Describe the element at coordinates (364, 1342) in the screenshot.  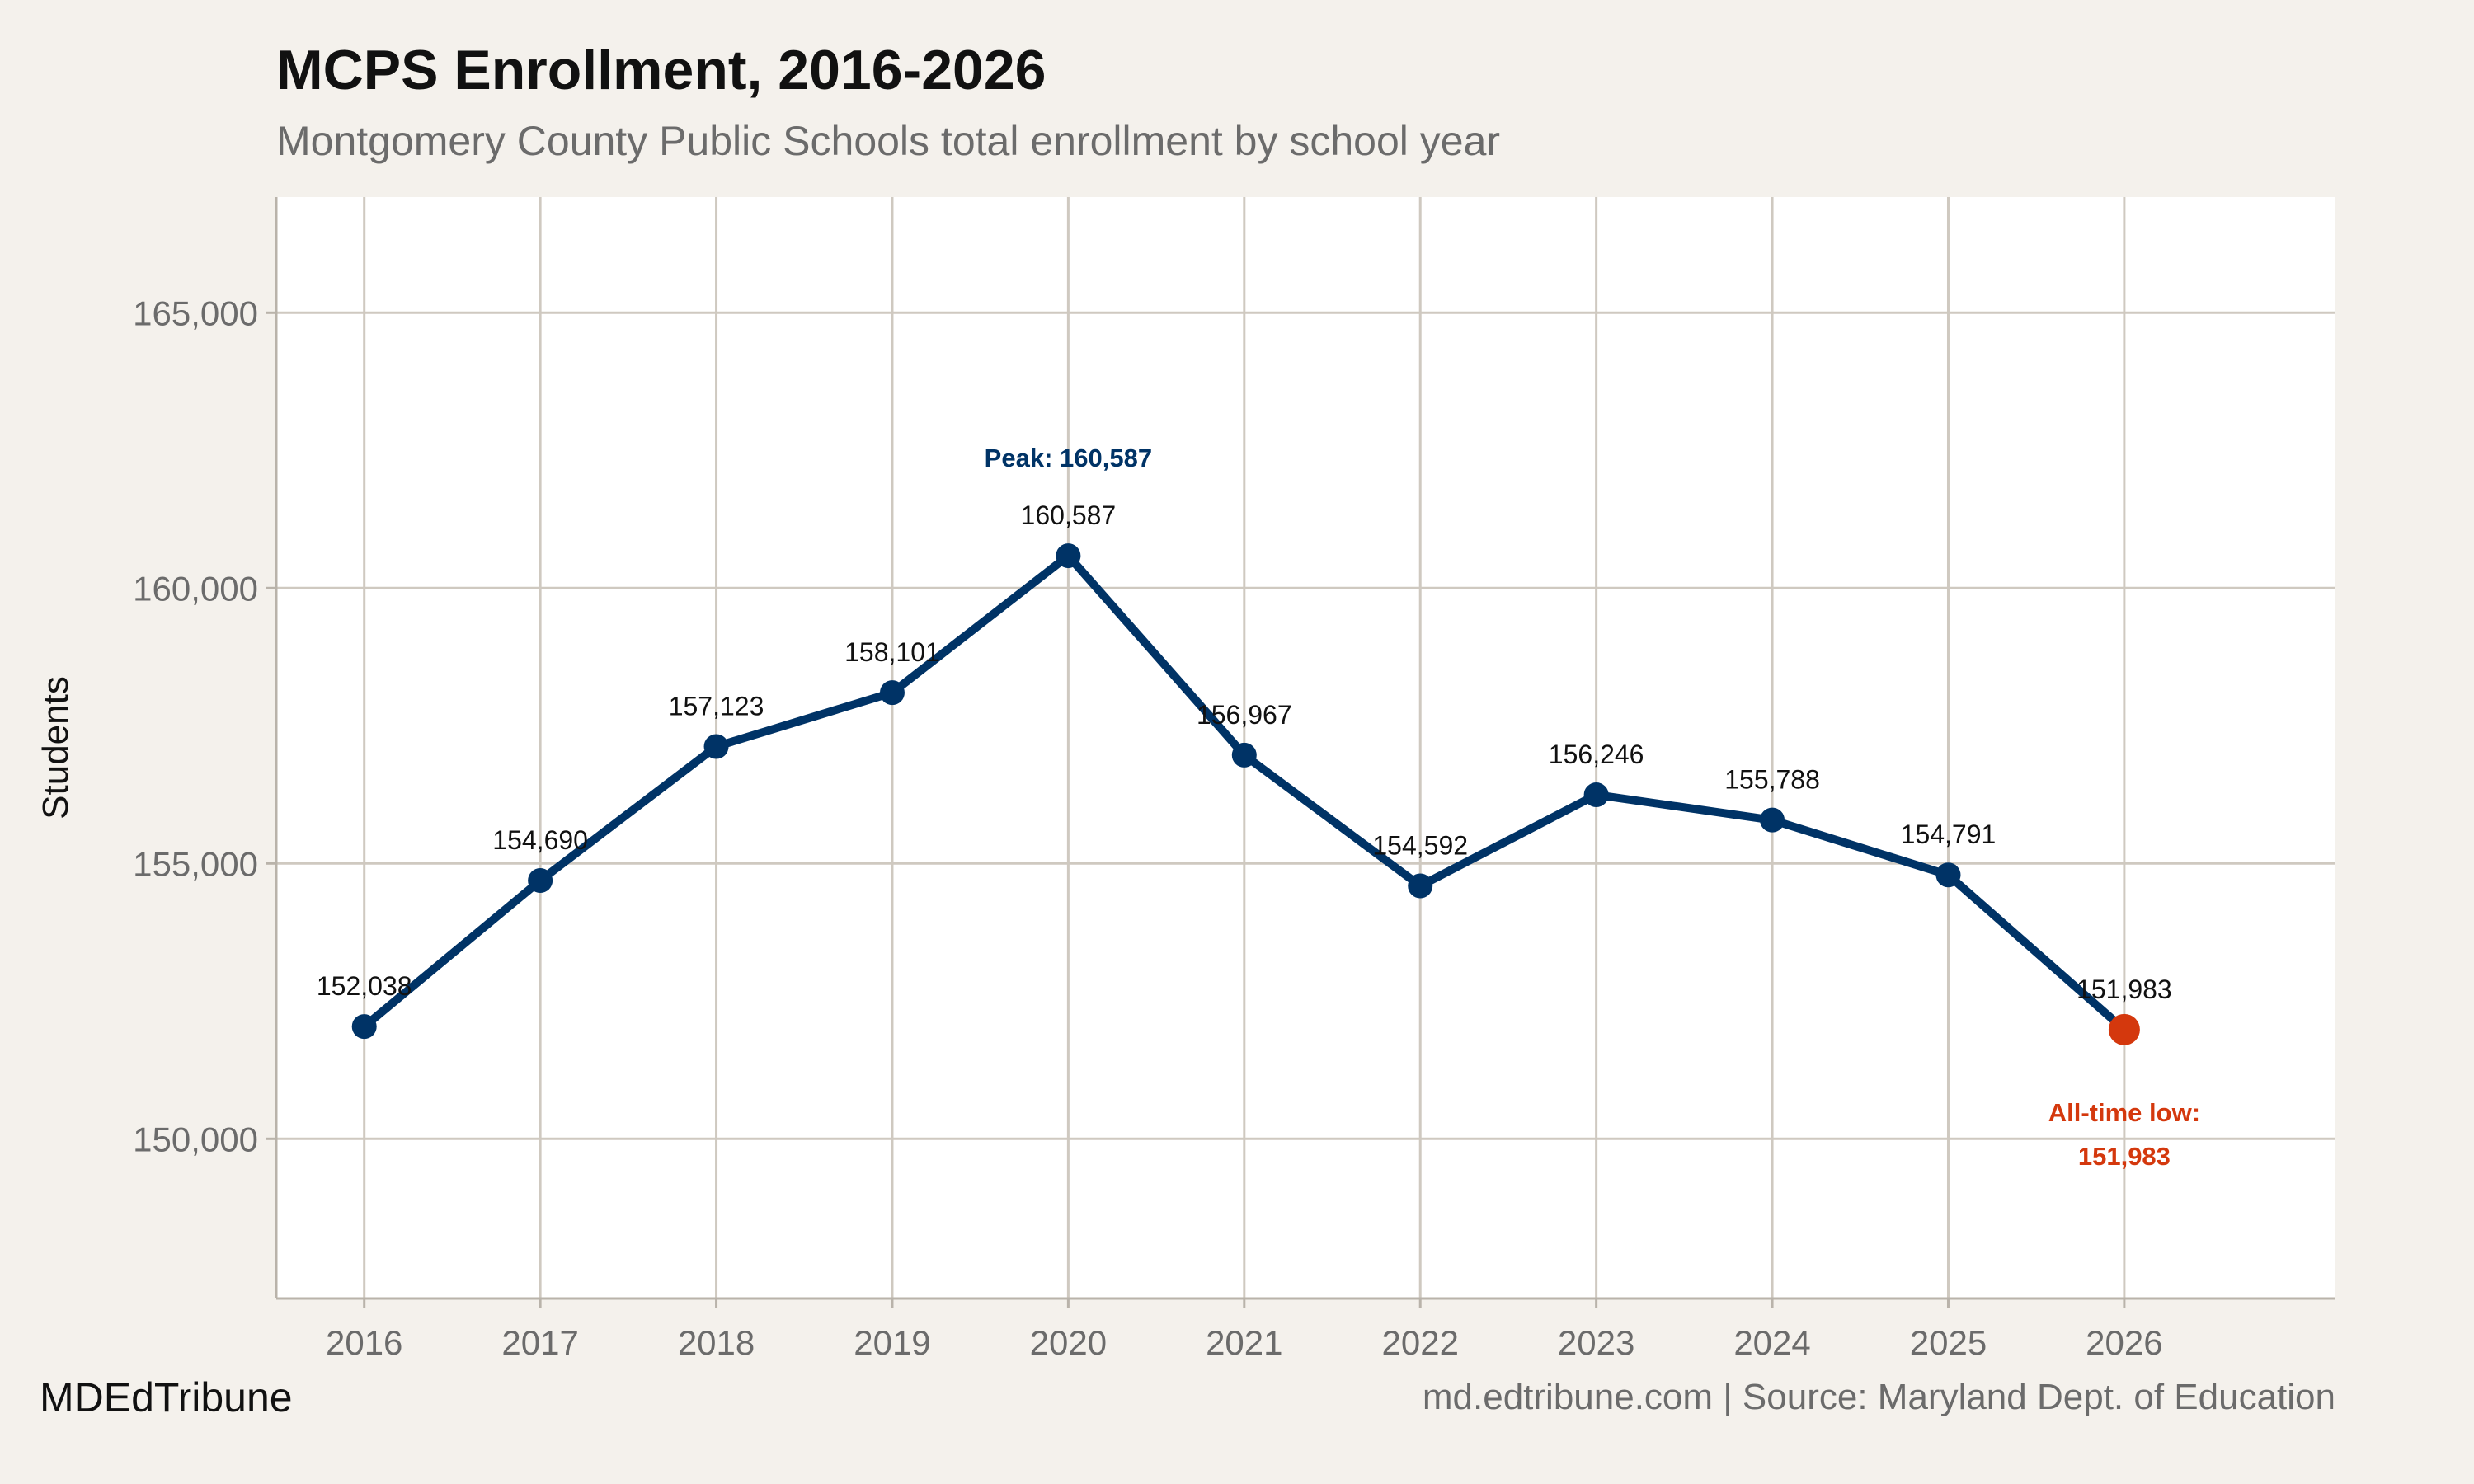
I see `x-tick-label: 2016` at that location.